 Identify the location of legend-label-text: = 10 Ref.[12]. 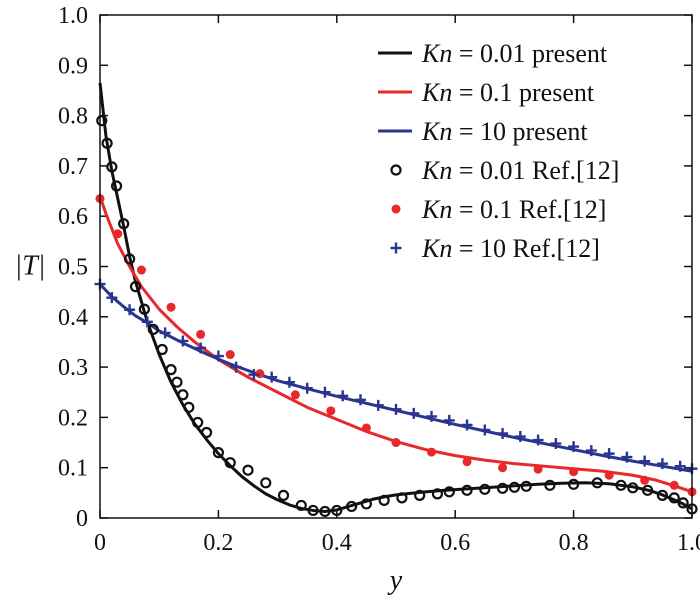
(526, 248).